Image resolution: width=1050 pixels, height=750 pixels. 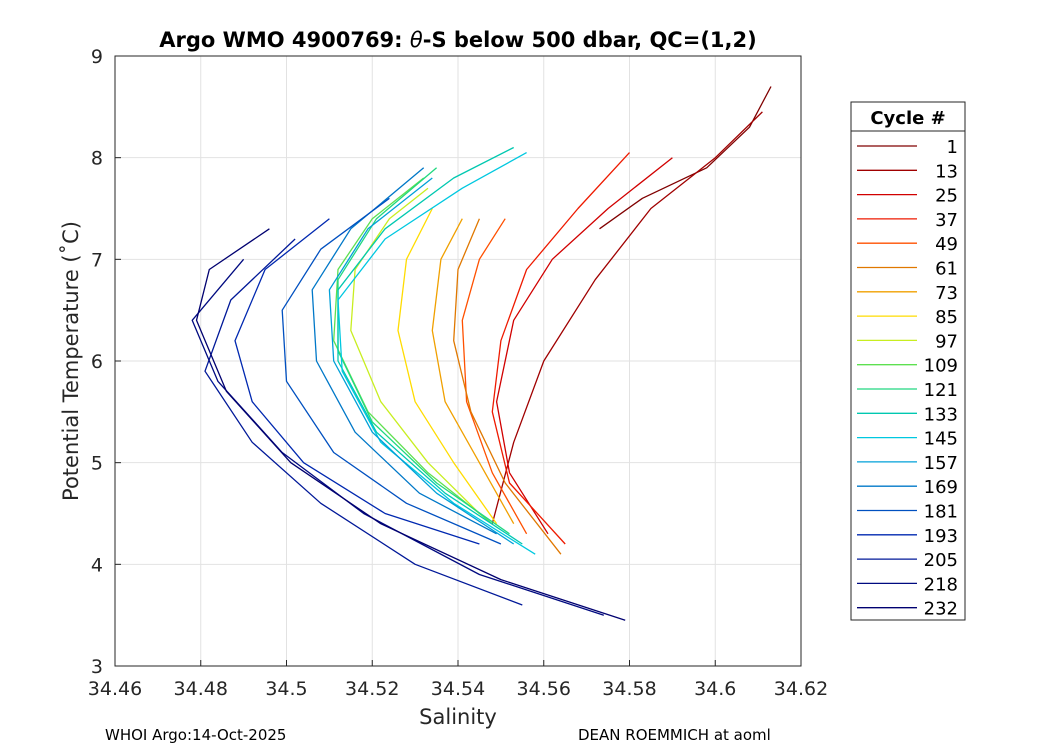 I want to click on x-tick-label: 34.62, so click(x=801, y=689).